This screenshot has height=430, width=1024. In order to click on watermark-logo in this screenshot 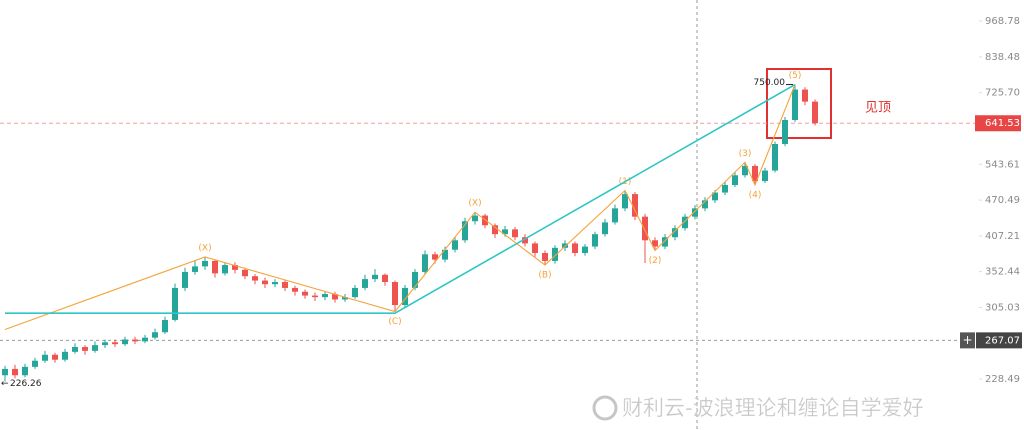, I will do `click(605, 408)`.